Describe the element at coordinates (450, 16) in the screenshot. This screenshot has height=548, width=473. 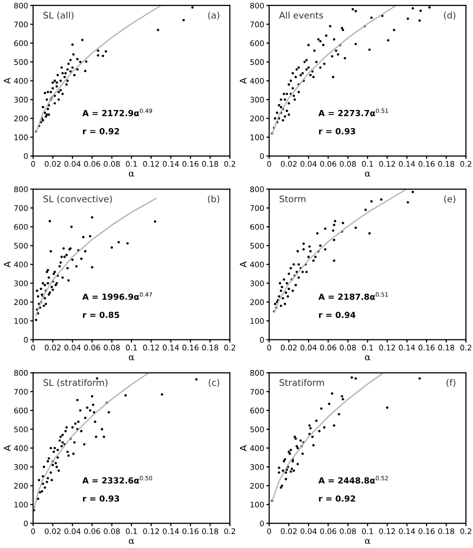
I see `annotation: (d)` at that location.